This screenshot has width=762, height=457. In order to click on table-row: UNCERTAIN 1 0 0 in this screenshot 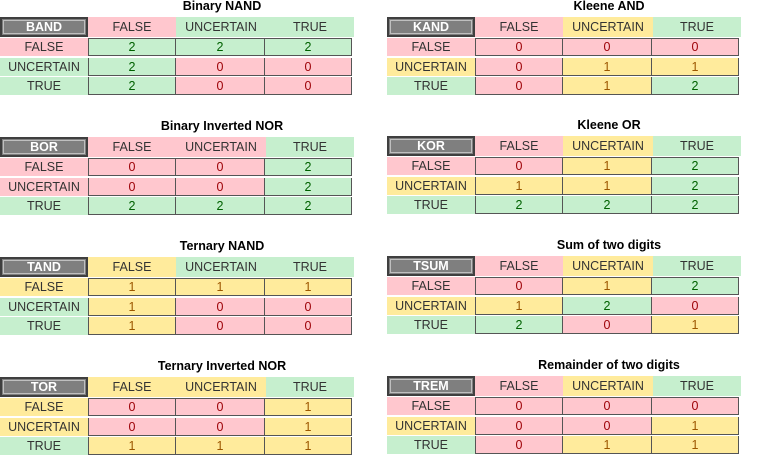, I will do `click(176, 307)`.